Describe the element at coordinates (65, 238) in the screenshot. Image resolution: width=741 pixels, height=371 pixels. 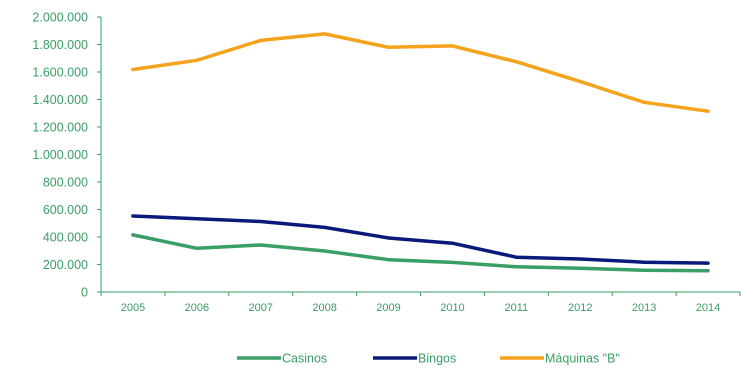
I see `y-tick-label: 400.000` at that location.